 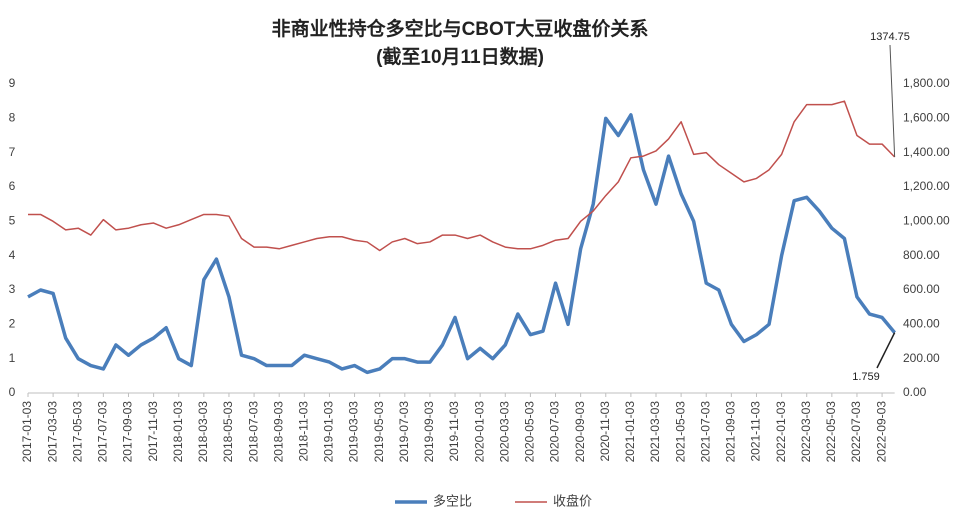 What do you see at coordinates (680, 432) in the screenshot?
I see `x-tick-label: 2021-05-03` at bounding box center [680, 432].